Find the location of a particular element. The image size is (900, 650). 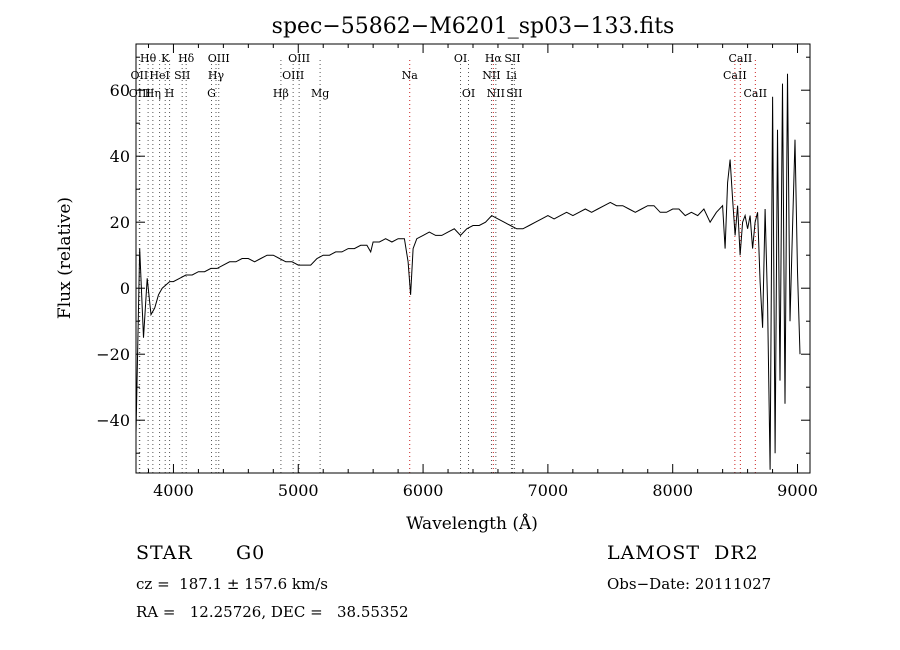

line-marker-label: Hδ is located at coordinates (186, 58).